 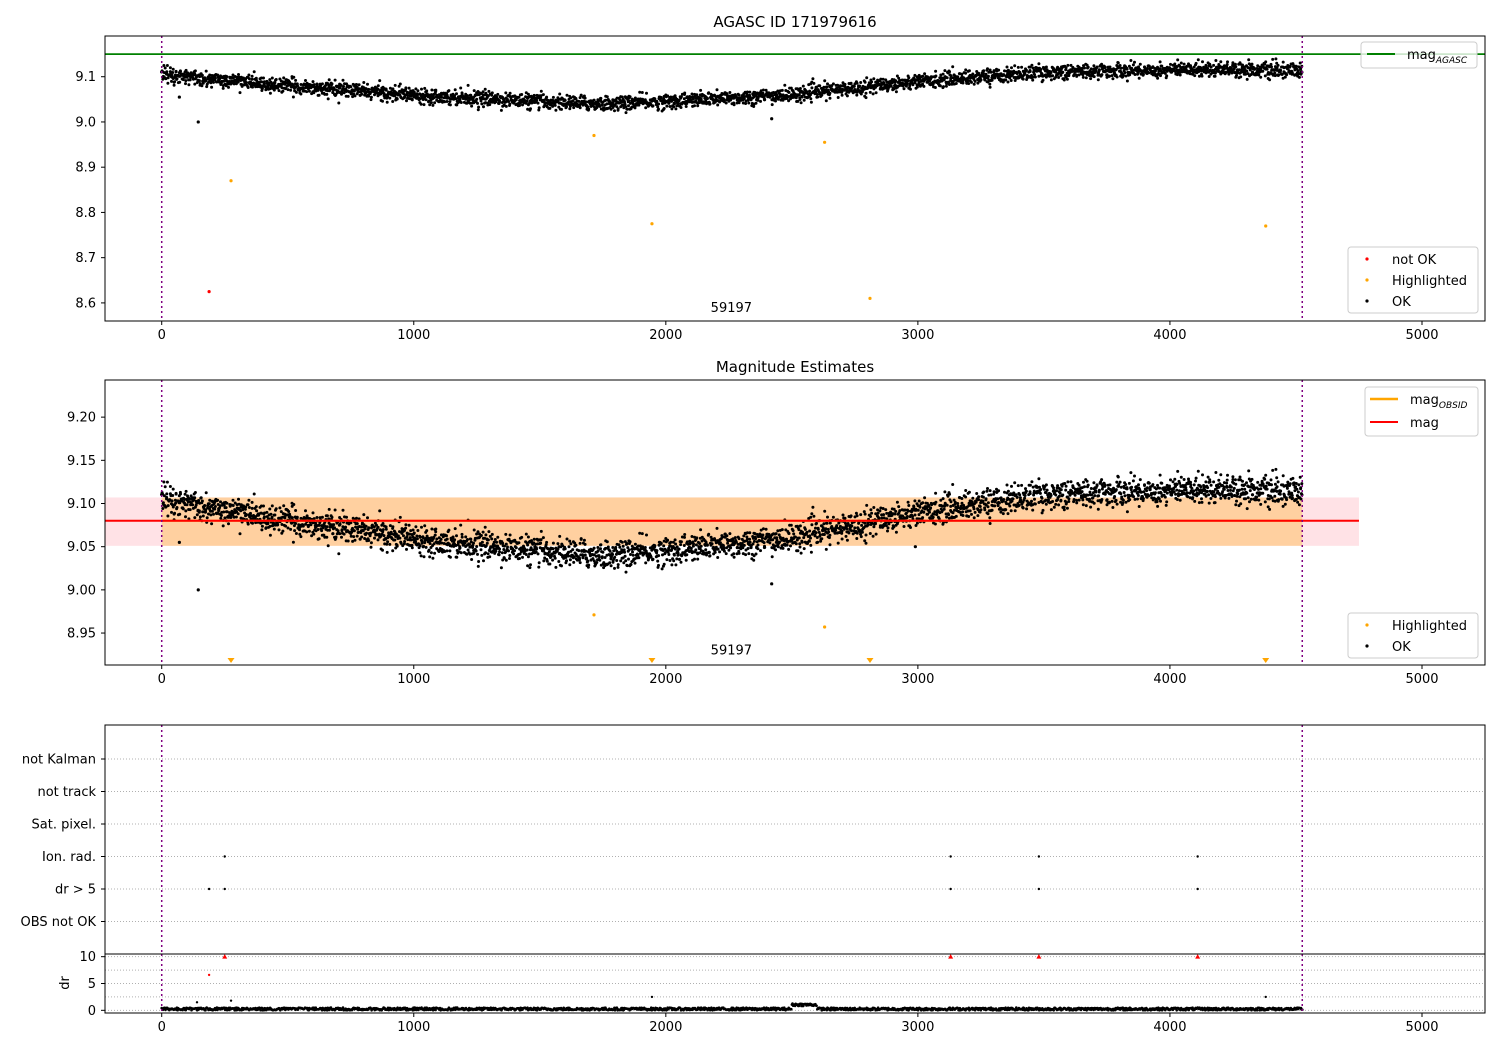 I want to click on x-tick-label: 4000, so click(x=1169, y=335).